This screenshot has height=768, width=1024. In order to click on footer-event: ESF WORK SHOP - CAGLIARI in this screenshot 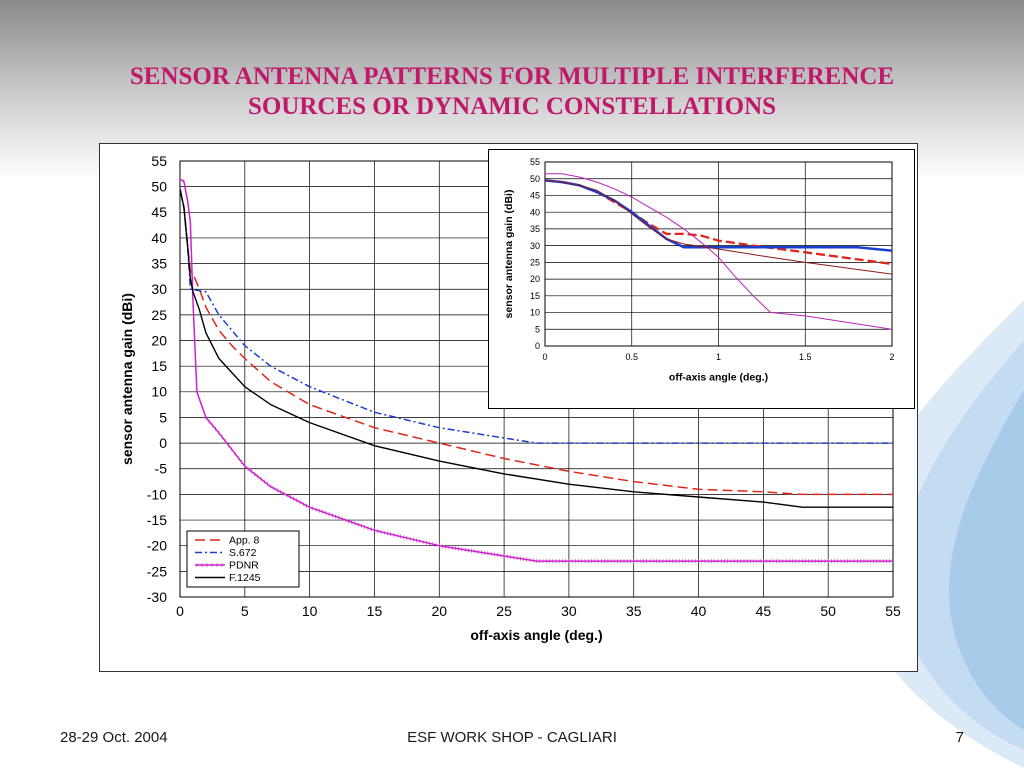, I will do `click(512, 737)`.